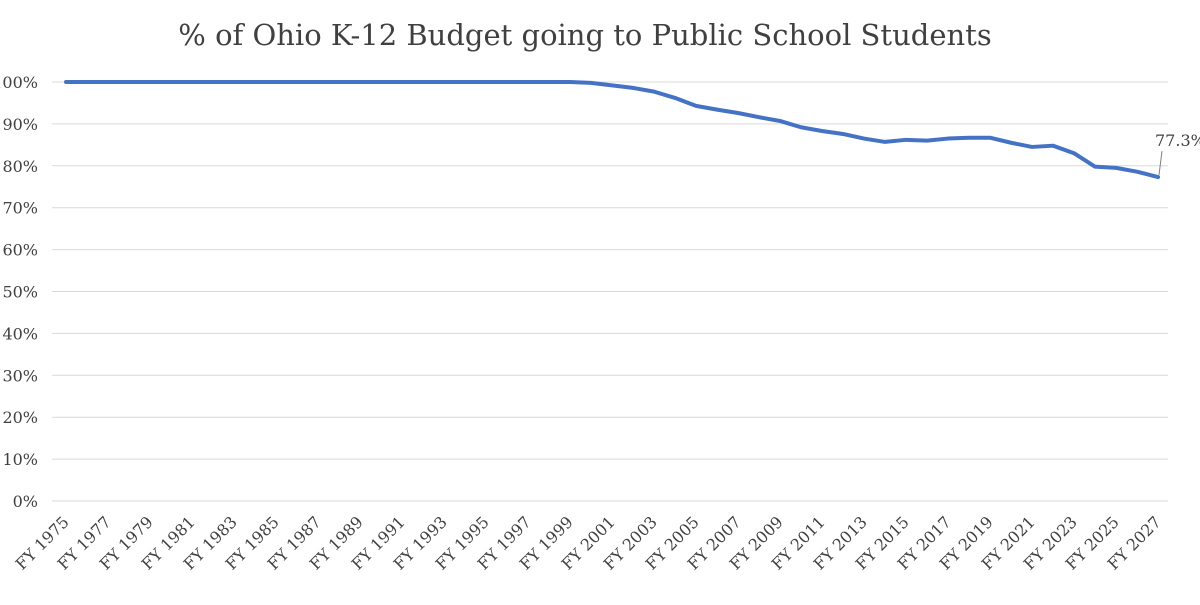  Describe the element at coordinates (20, 124) in the screenshot. I see `y-tick-label: 90%` at that location.